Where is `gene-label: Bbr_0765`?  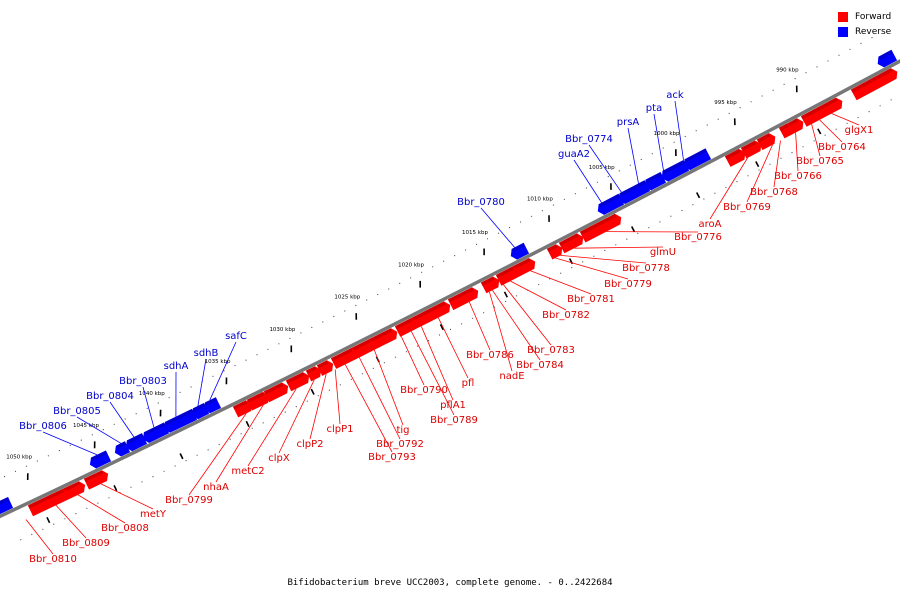 gene-label: Bbr_0765 is located at coordinates (820, 161).